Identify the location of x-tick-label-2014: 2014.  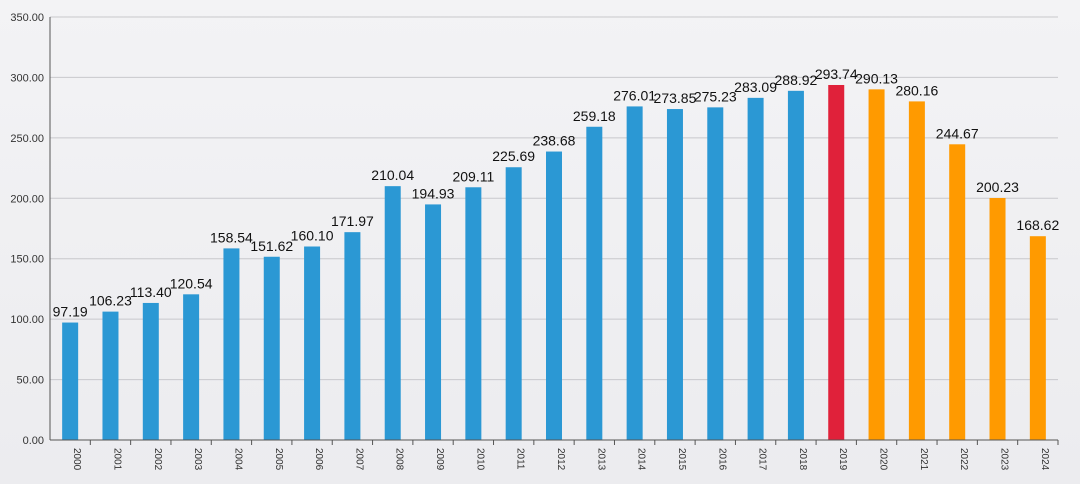
(641, 459).